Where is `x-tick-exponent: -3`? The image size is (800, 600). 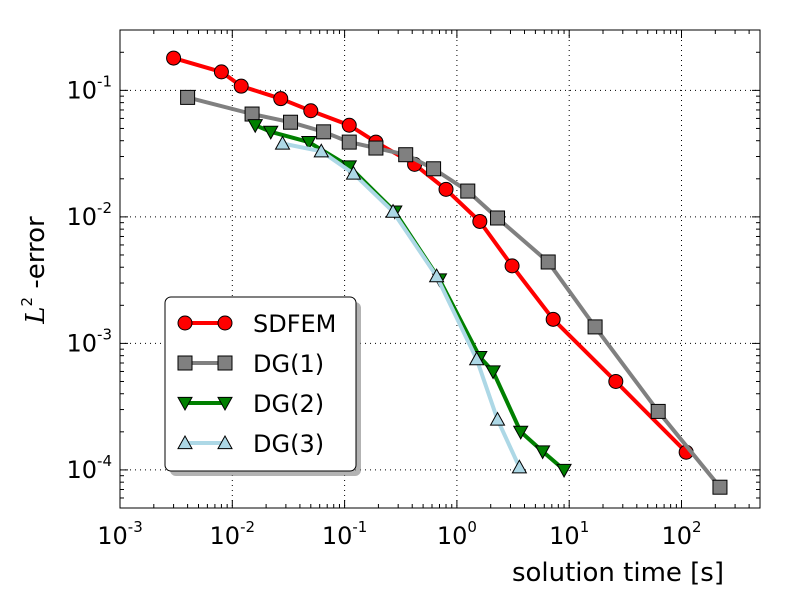 x-tick-exponent: -3 is located at coordinates (135, 527).